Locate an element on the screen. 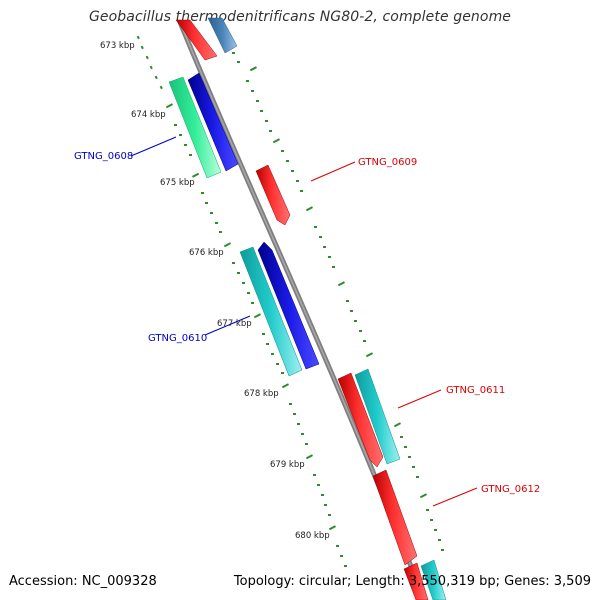 This screenshot has height=600, width=600. gene-label-gtng-0610: GTNG_0610 is located at coordinates (177, 338).